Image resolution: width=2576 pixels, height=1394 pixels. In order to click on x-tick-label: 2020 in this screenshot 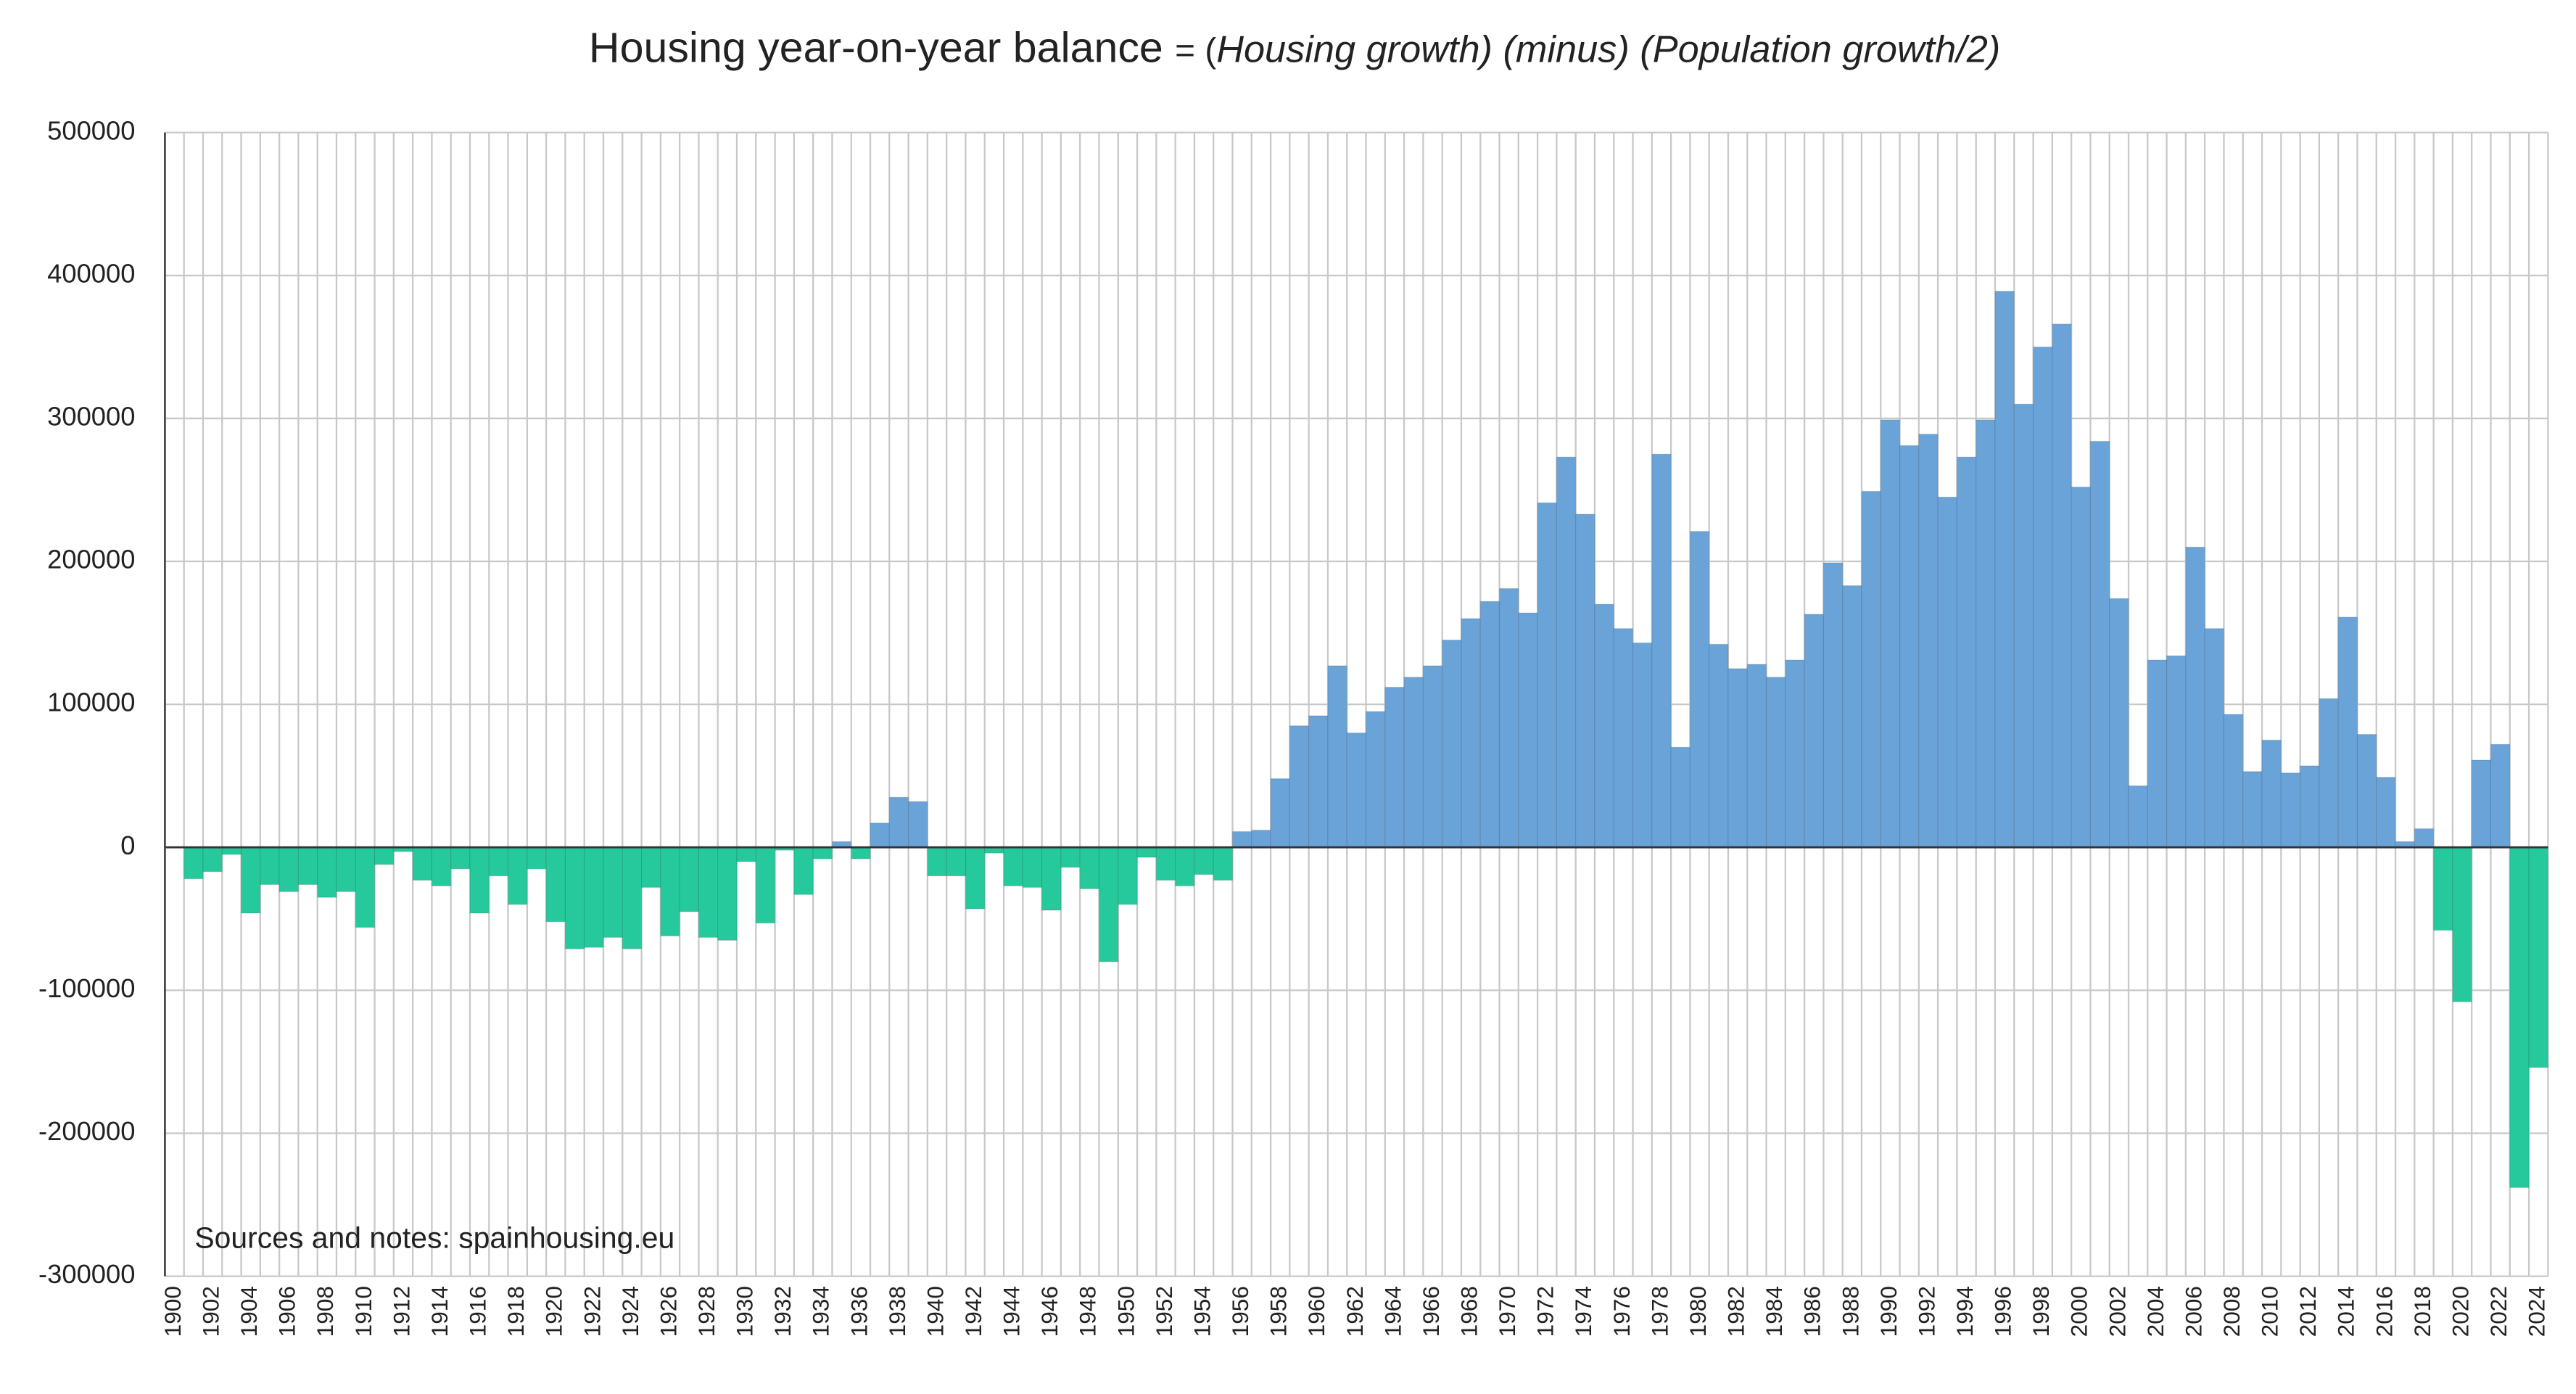, I will do `click(2460, 1311)`.